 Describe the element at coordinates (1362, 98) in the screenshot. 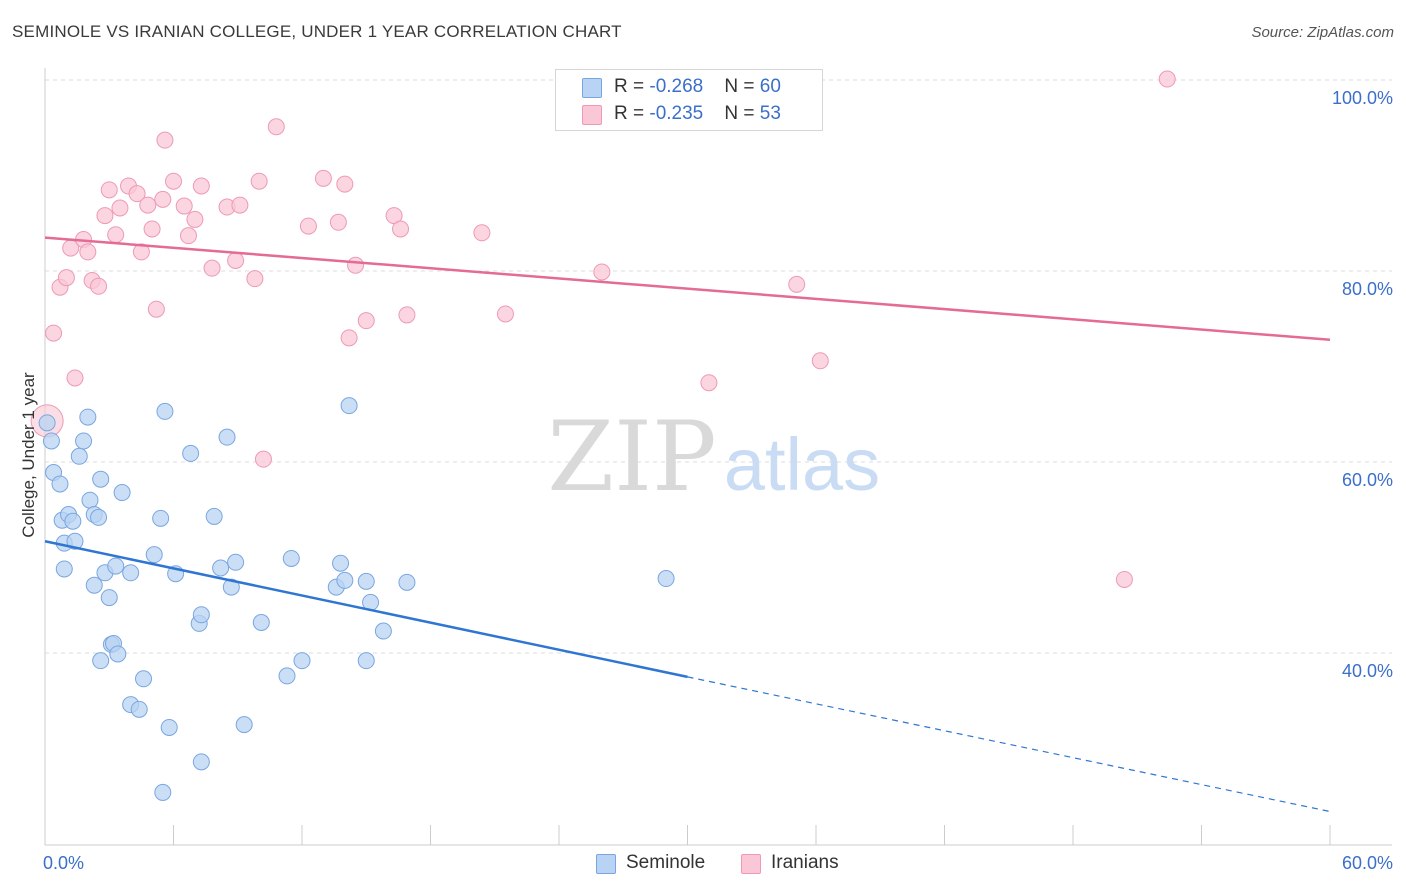

I see `y-tick-label: 100.0%` at that location.